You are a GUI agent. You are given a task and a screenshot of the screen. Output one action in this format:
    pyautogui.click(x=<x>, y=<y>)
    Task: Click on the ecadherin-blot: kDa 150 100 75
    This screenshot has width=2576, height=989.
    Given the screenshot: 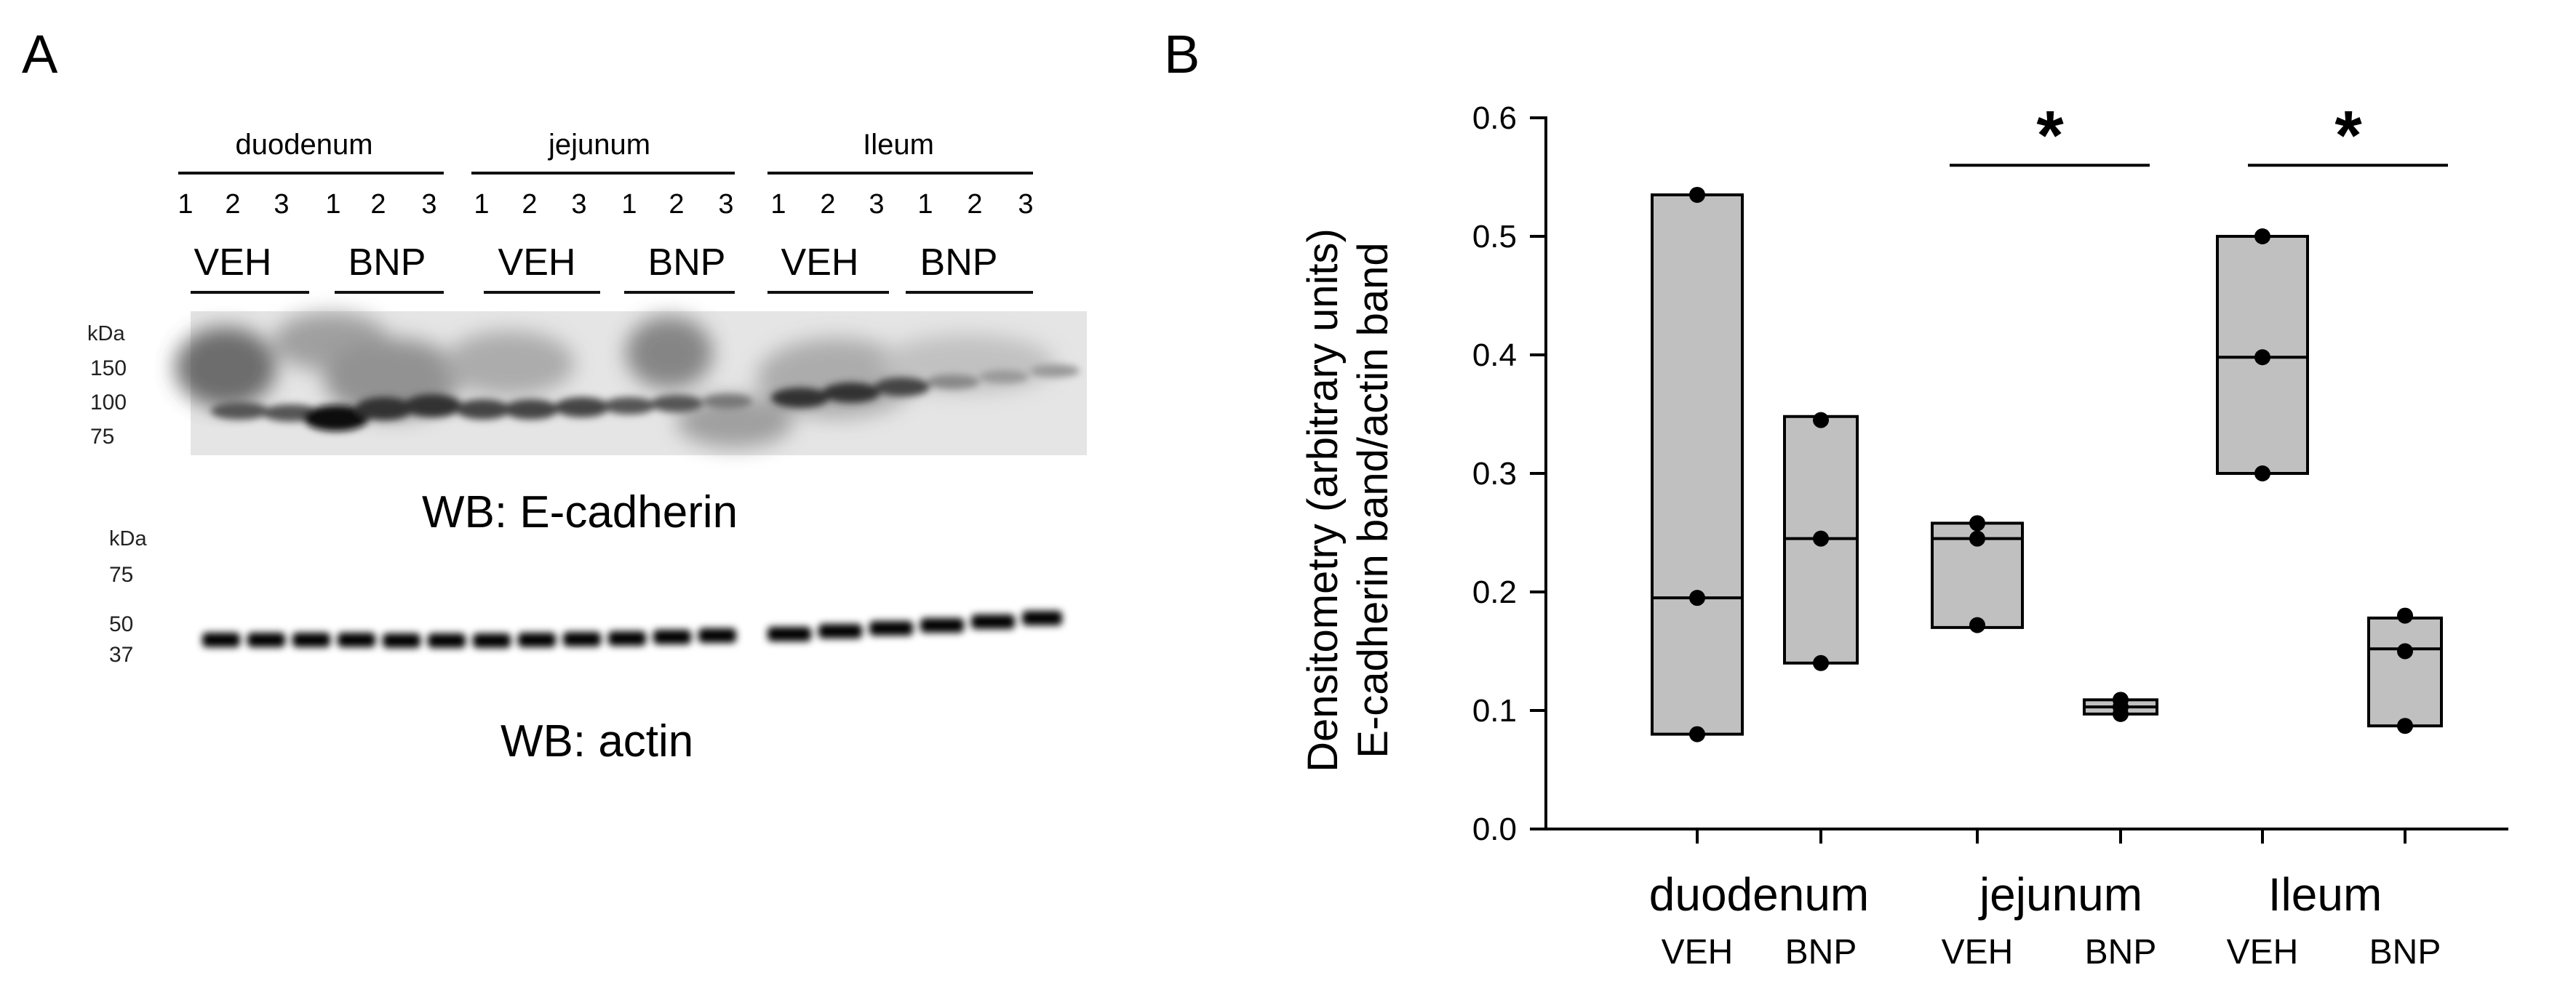 What is the action you would take?
    pyautogui.click(x=587, y=424)
    